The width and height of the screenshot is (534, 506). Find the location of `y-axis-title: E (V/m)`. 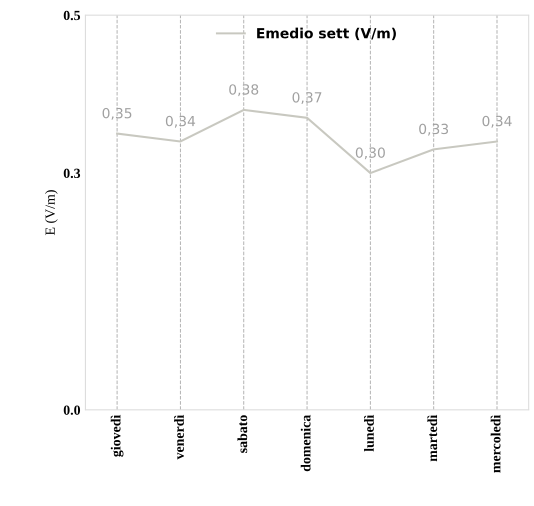

y-axis-title: E (V/m) is located at coordinates (51, 213).